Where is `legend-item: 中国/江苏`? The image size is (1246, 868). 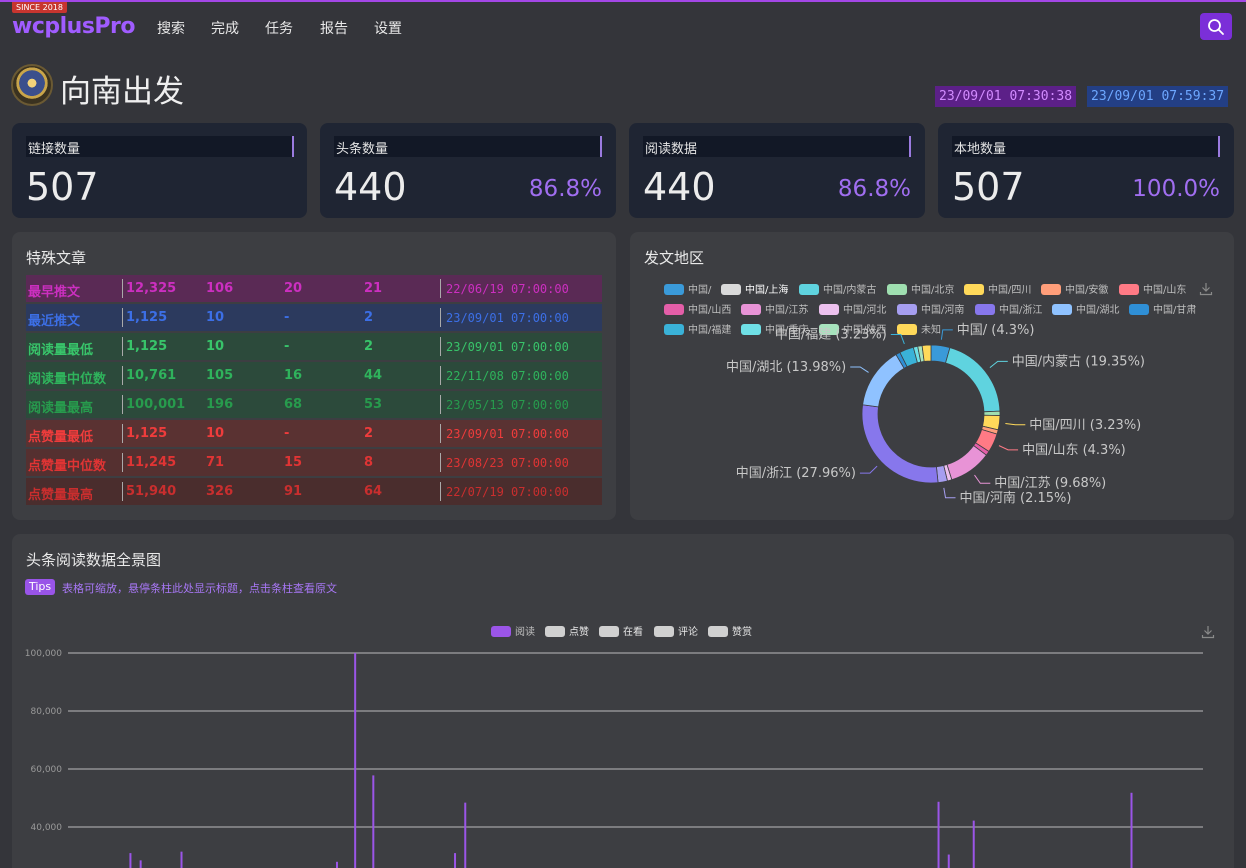
legend-item: 中国/江苏 is located at coordinates (774, 308).